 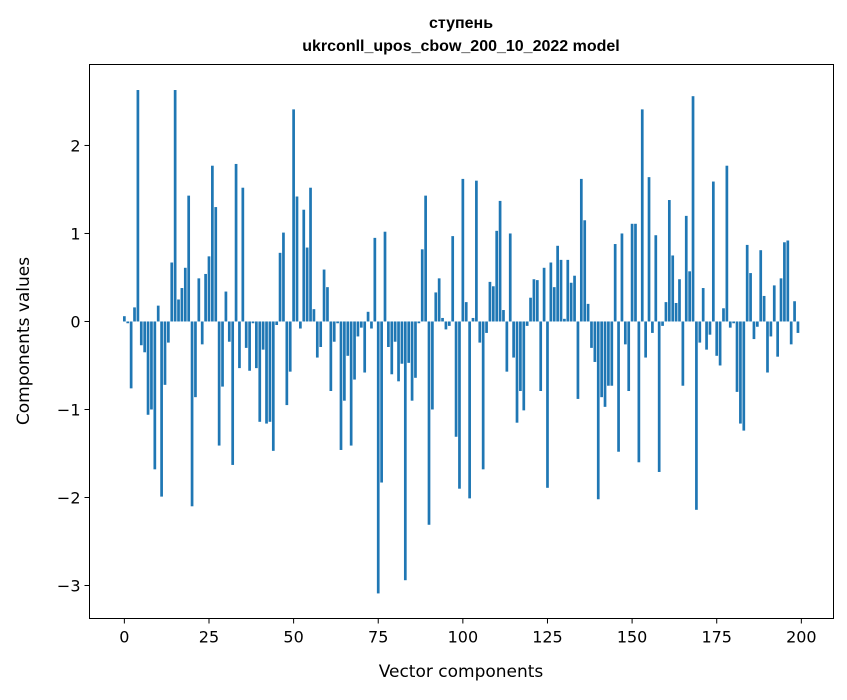 What do you see at coordinates (75, 145) in the screenshot?
I see `y-tick-label: 2` at bounding box center [75, 145].